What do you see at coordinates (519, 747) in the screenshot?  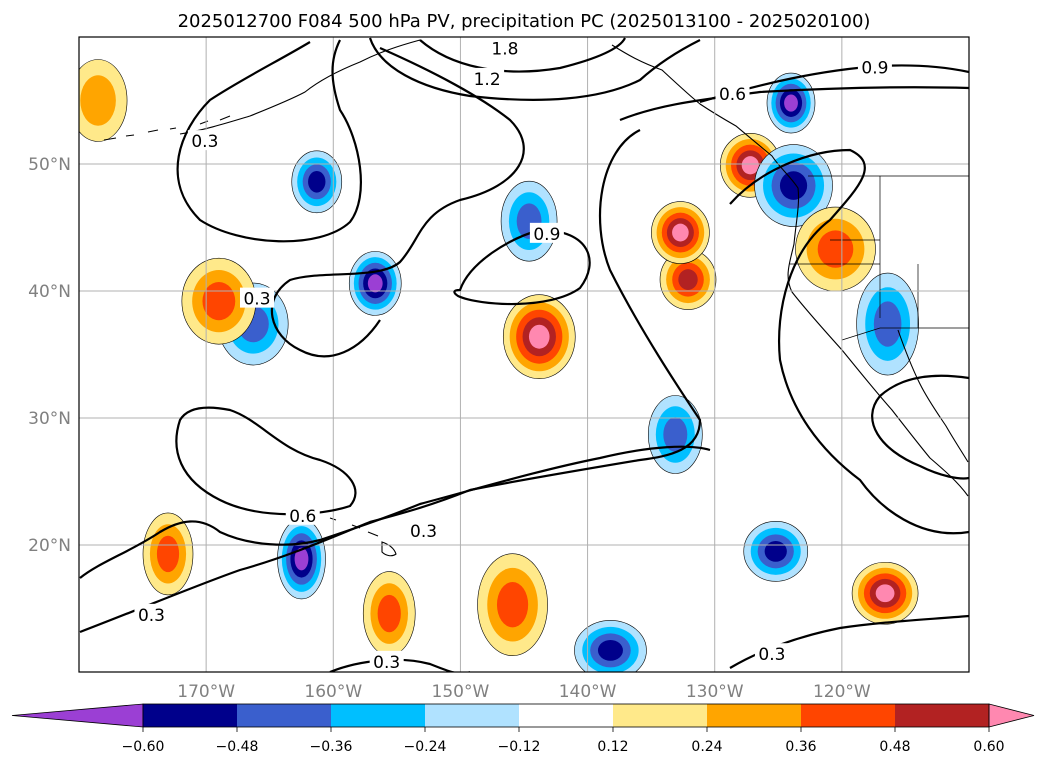 I see `colorbar-tick-label: −0.12` at bounding box center [519, 747].